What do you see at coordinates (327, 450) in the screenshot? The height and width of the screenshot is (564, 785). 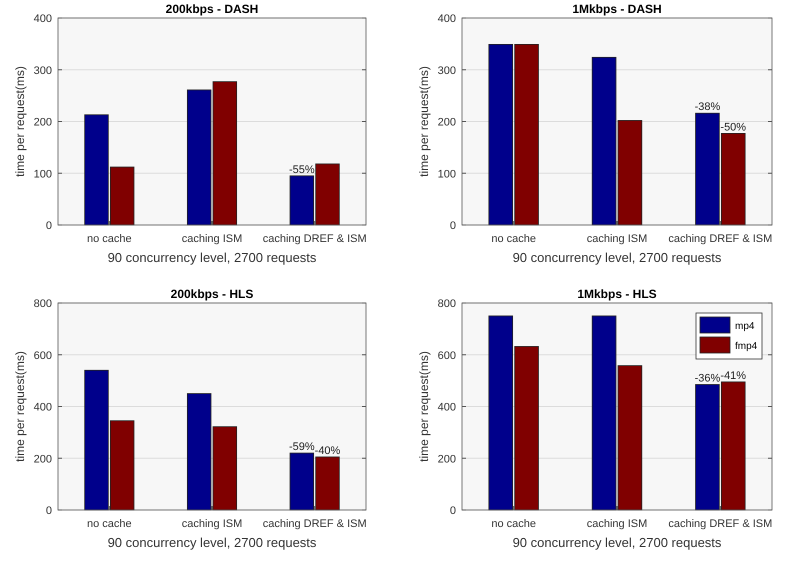 I see `annotation: -40%` at bounding box center [327, 450].